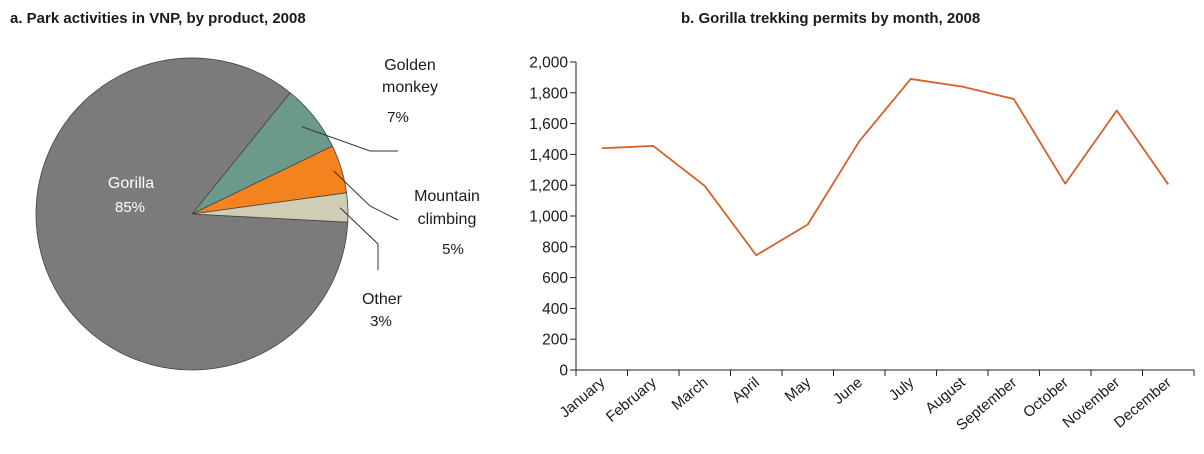 This screenshot has width=1204, height=454. I want to click on pie-label-other: Other, so click(382, 299).